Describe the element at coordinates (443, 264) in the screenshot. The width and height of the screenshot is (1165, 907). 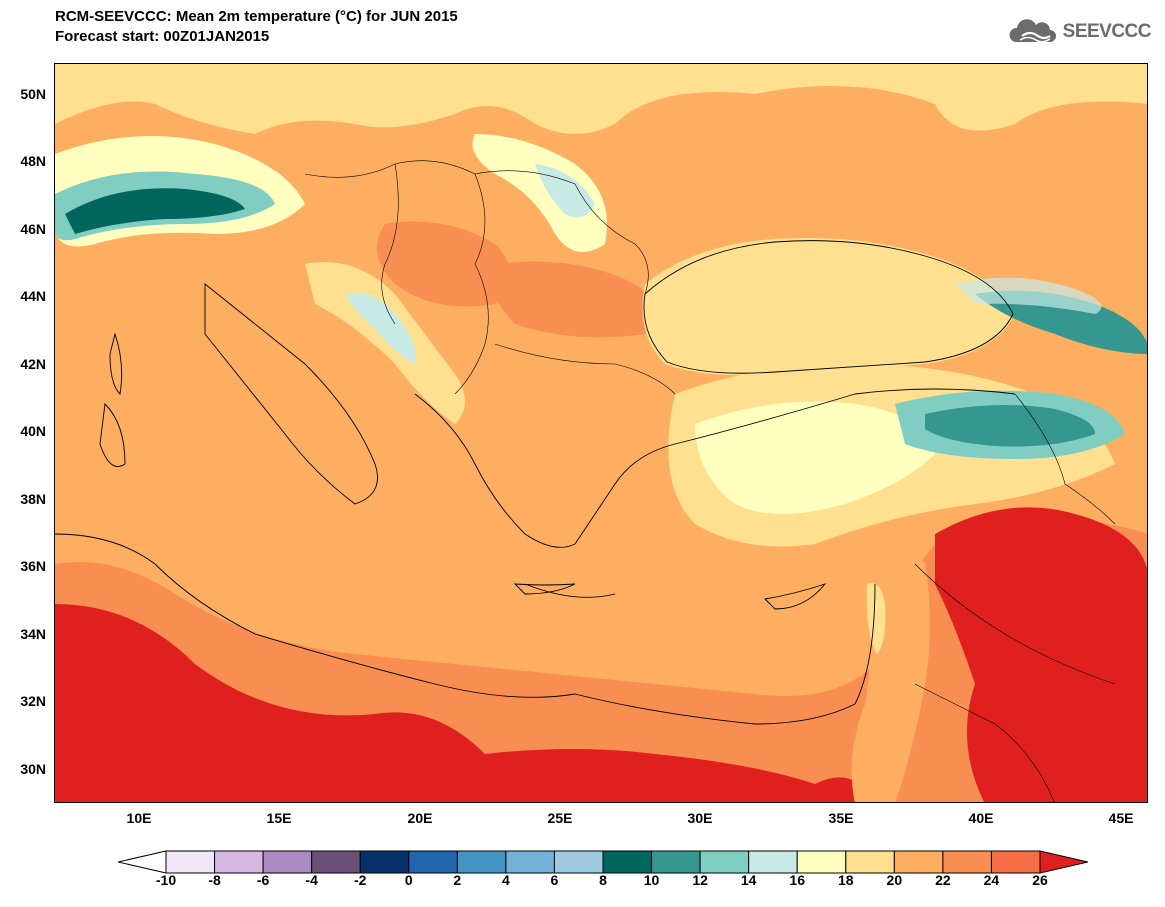
I see `field-24-pannonia` at that location.